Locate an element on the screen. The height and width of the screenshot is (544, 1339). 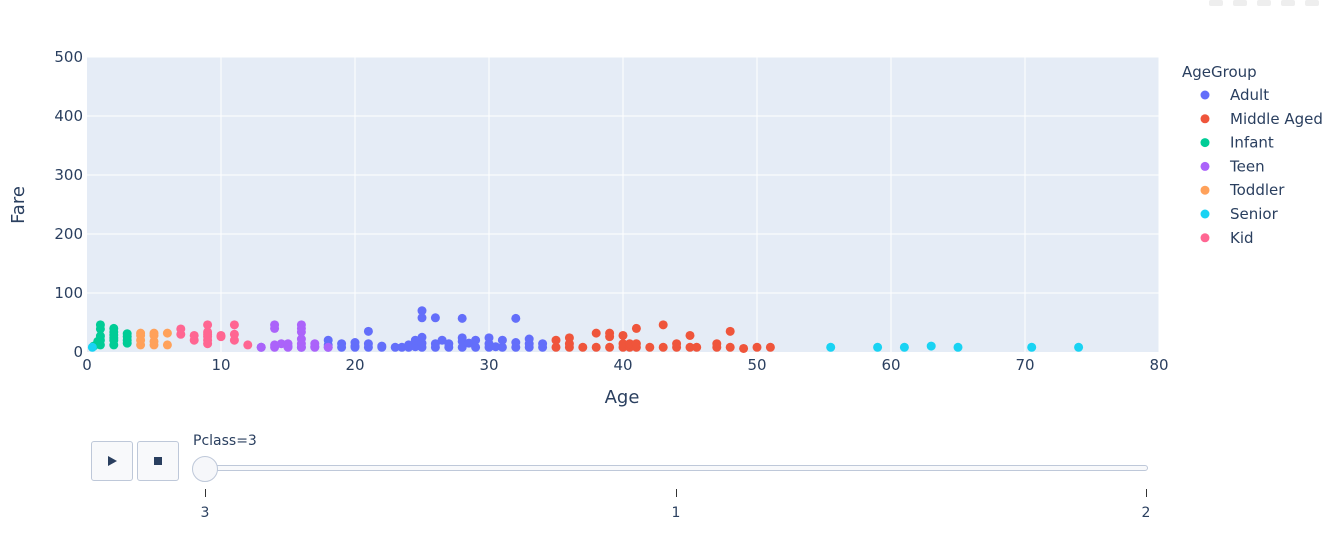
legend-item: Kid is located at coordinates (1227, 238).